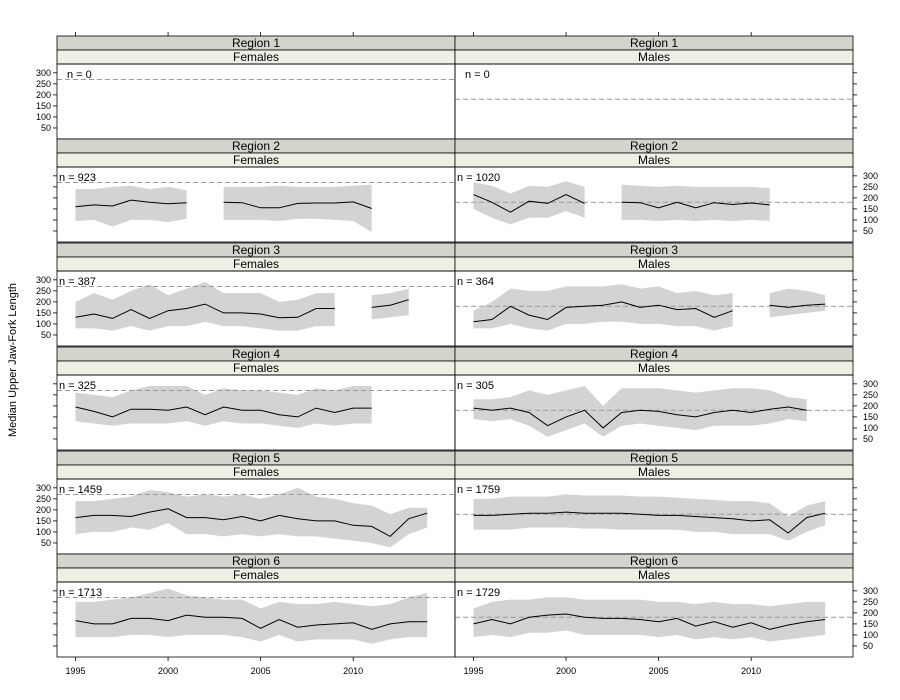 The width and height of the screenshot is (900, 700). I want to click on n-label: n = 0, so click(79, 75).